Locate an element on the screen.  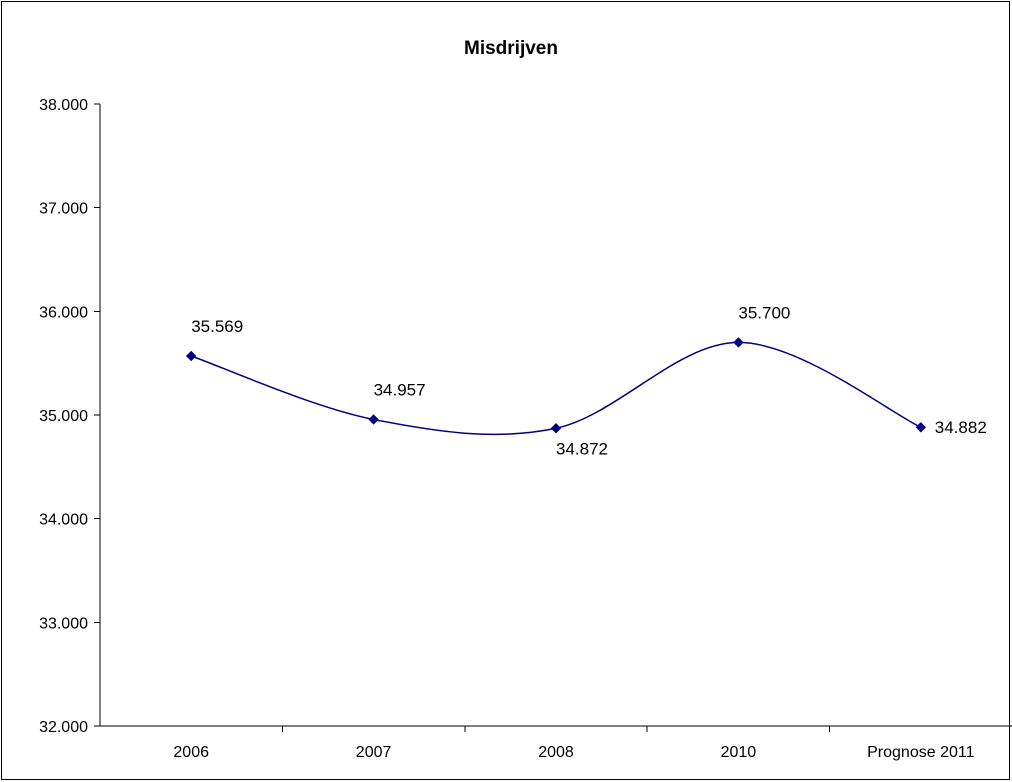
x-tick-label: 2008 is located at coordinates (556, 752).